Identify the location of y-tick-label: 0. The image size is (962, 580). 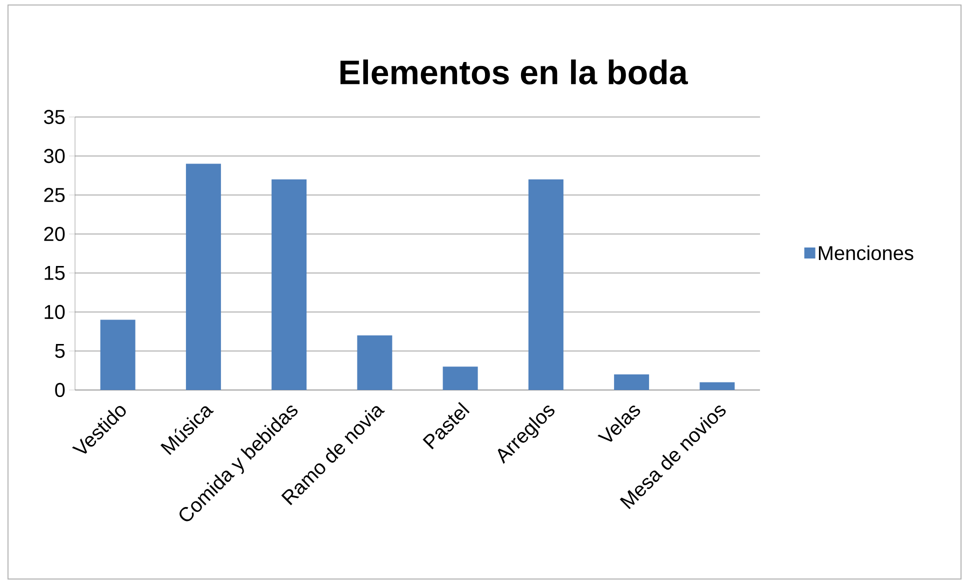
(60, 390).